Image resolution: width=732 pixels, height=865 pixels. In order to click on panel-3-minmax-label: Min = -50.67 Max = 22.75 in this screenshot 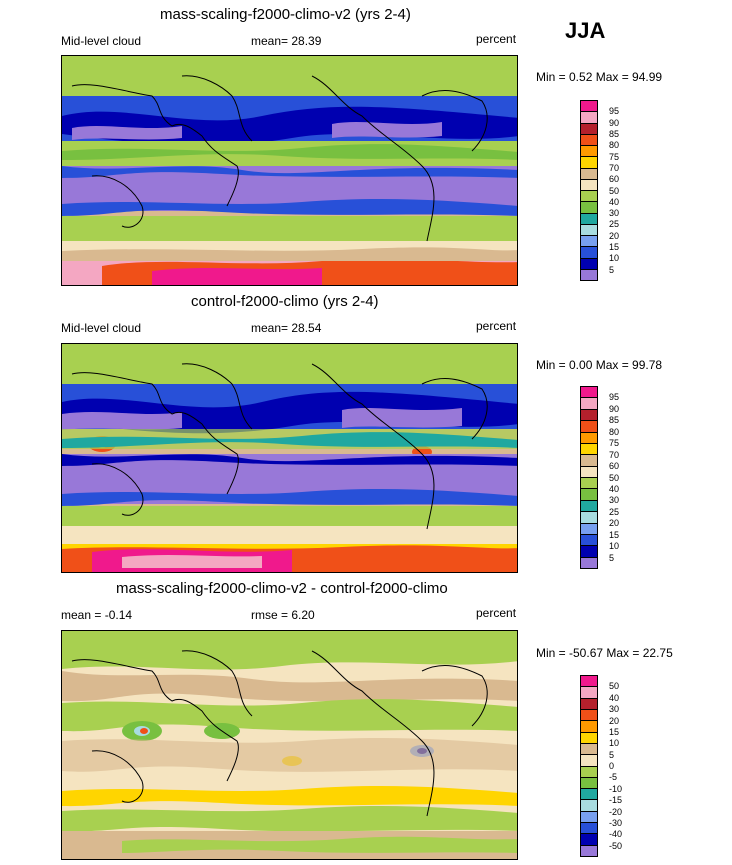, I will do `click(604, 653)`.